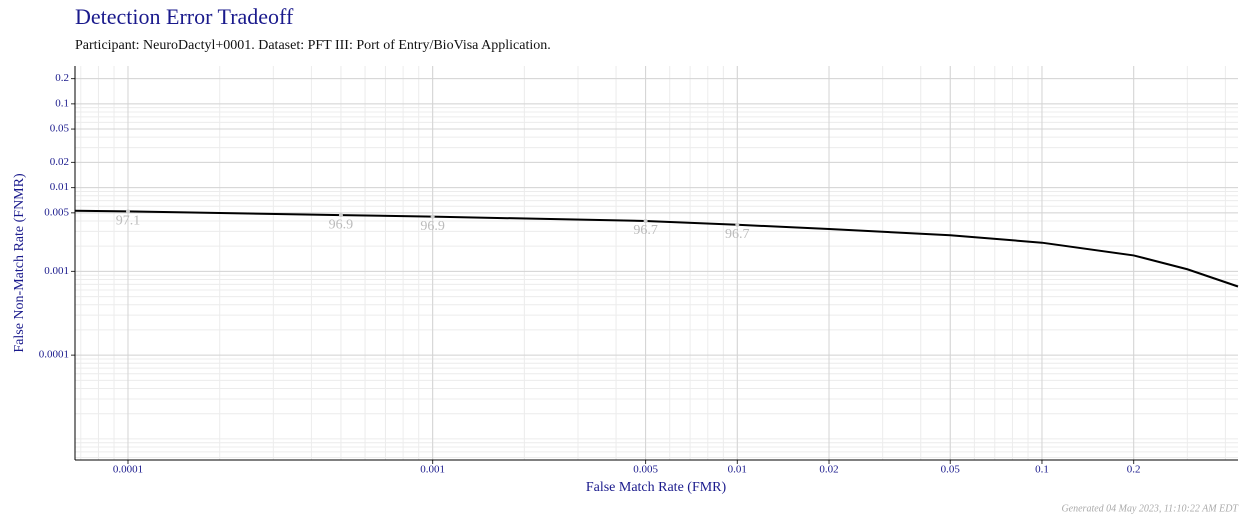  I want to click on x-axis-label: False Match Rate (FMR), so click(656, 487).